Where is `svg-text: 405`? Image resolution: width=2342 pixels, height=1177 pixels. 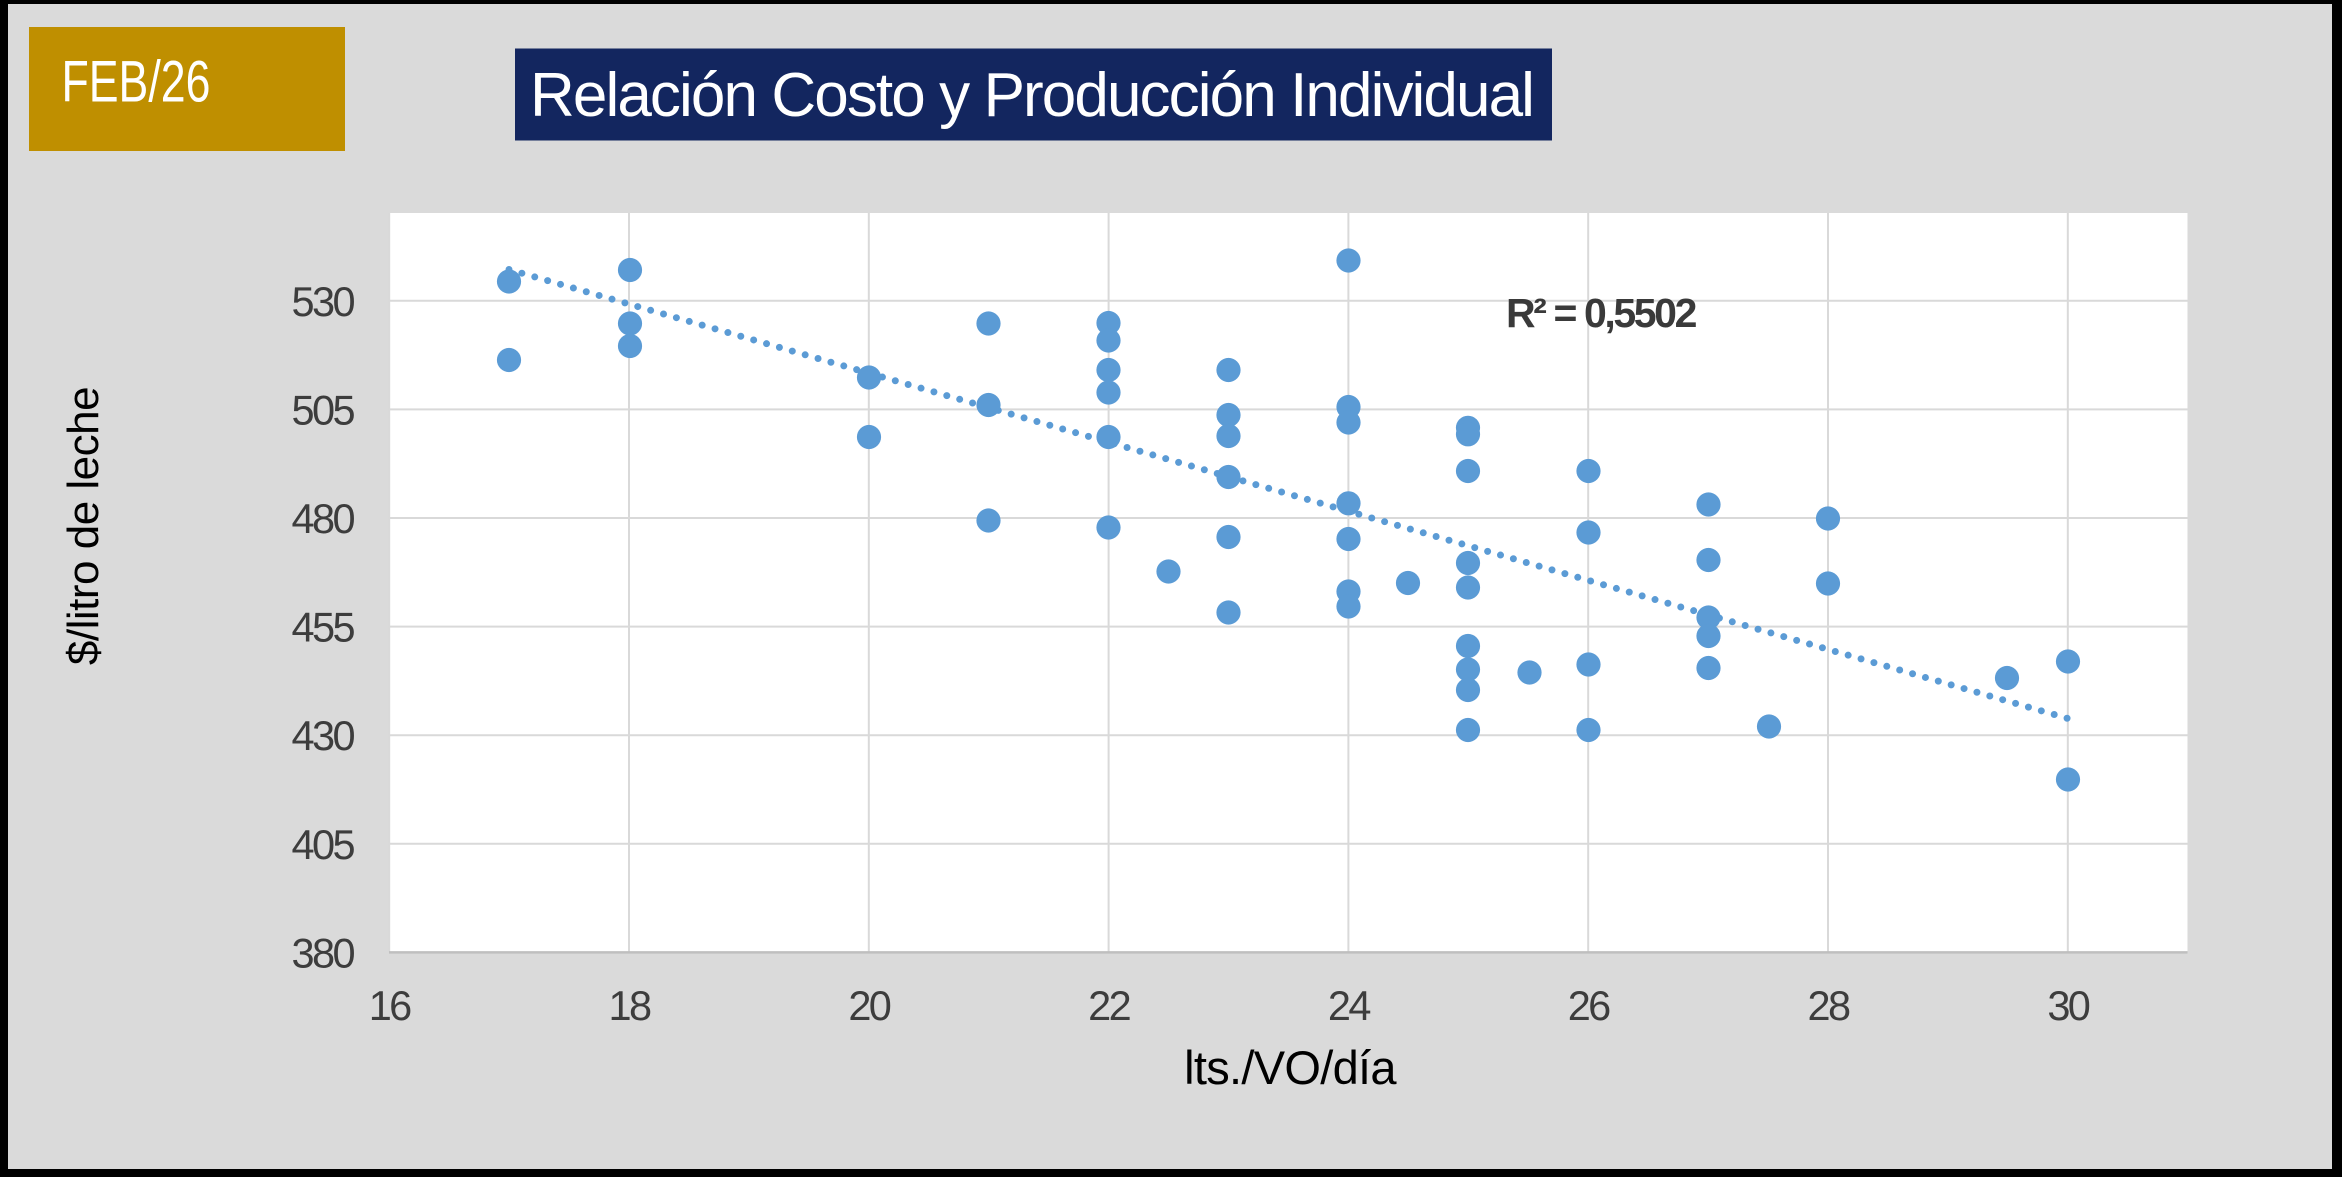
svg-text: 405 is located at coordinates (323, 844).